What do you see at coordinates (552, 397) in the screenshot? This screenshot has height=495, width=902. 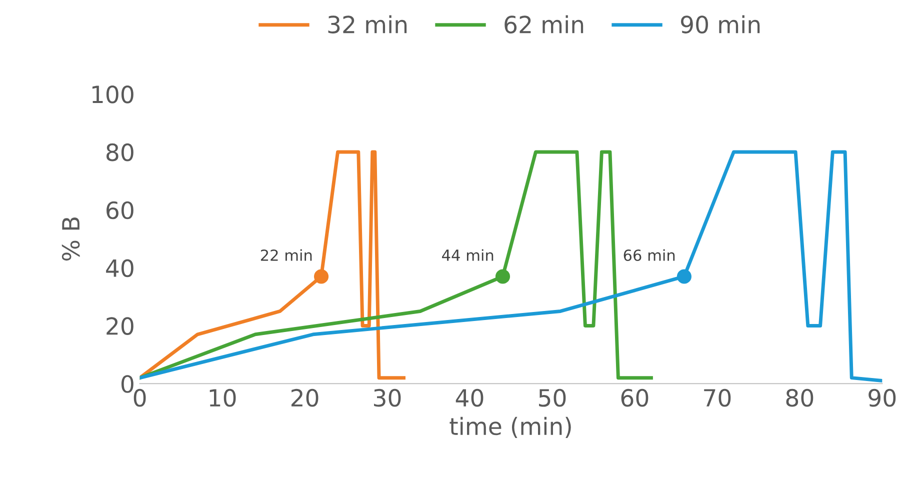 I see `x-tick-label: 50` at bounding box center [552, 397].